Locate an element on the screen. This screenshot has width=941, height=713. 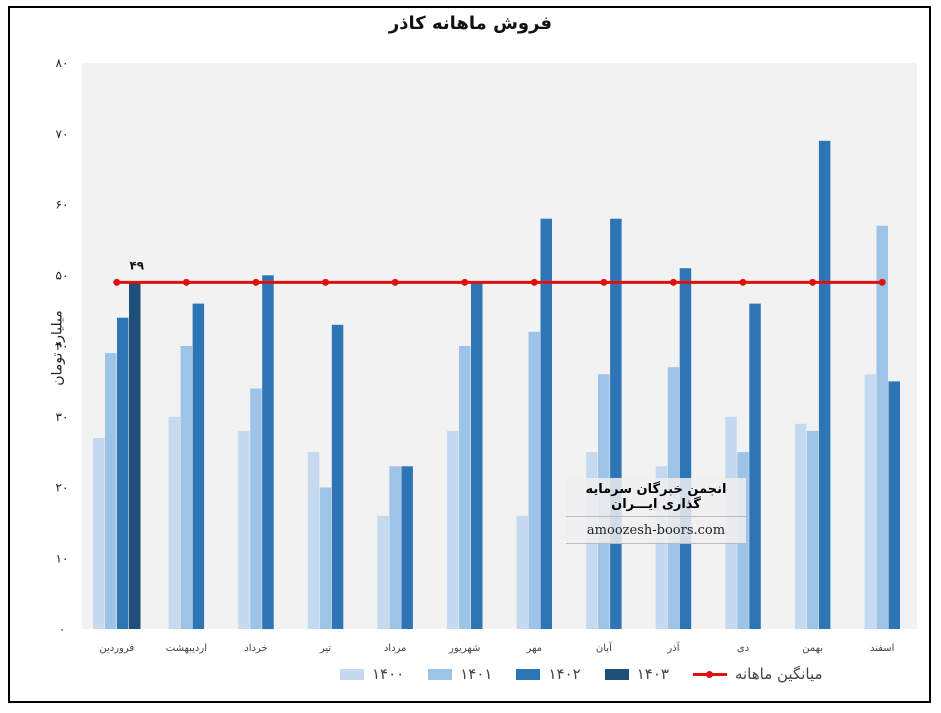
x-tick-label: خرداد is located at coordinates (255, 648).